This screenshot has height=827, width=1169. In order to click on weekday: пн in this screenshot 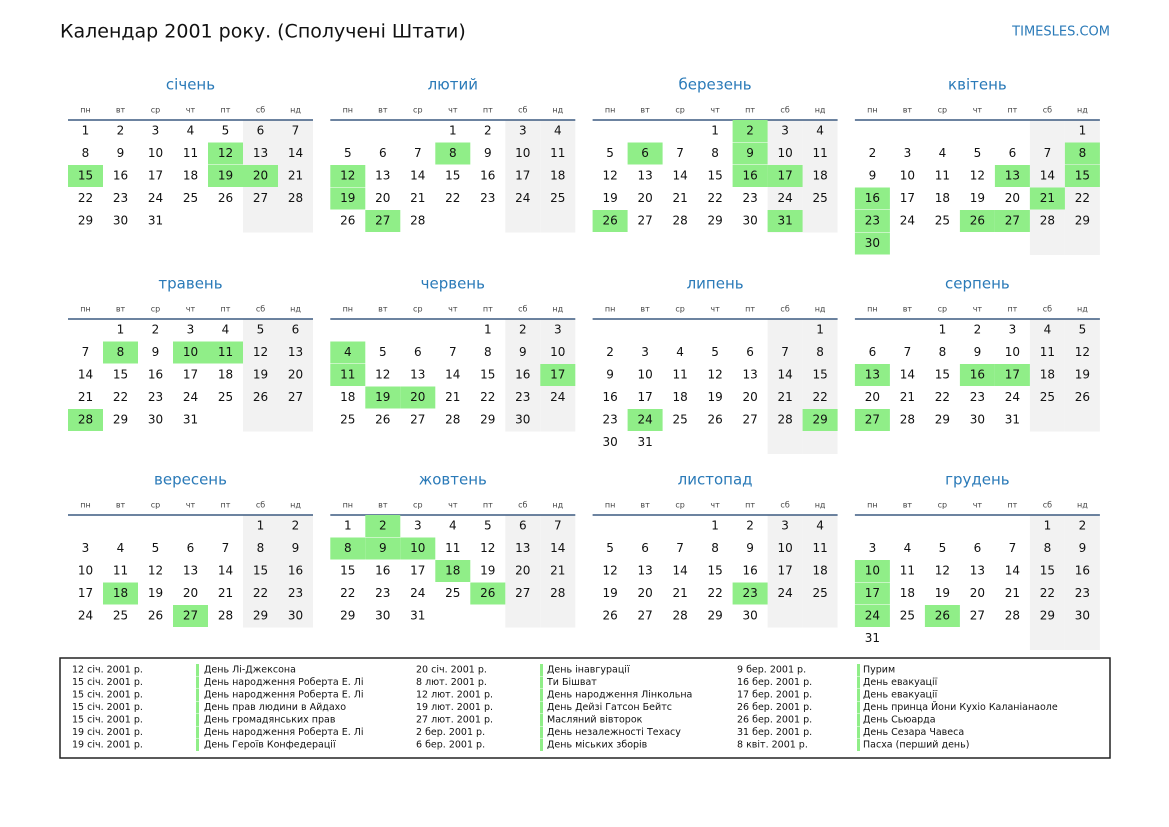, I will do `click(610, 110)`.